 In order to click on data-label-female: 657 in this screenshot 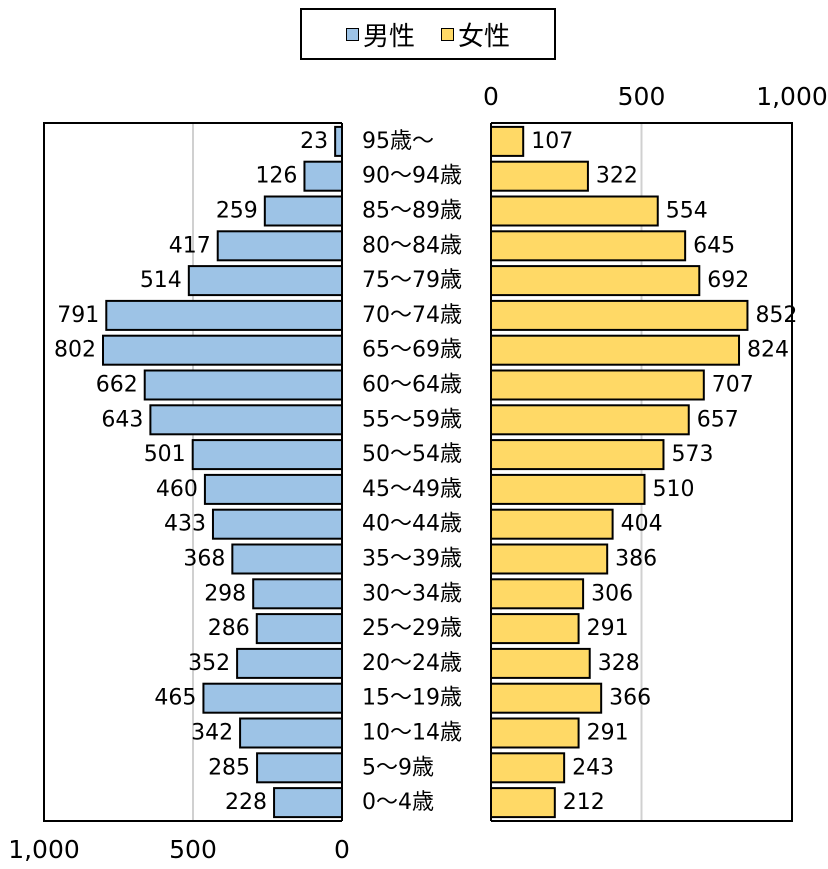, I will do `click(718, 419)`.